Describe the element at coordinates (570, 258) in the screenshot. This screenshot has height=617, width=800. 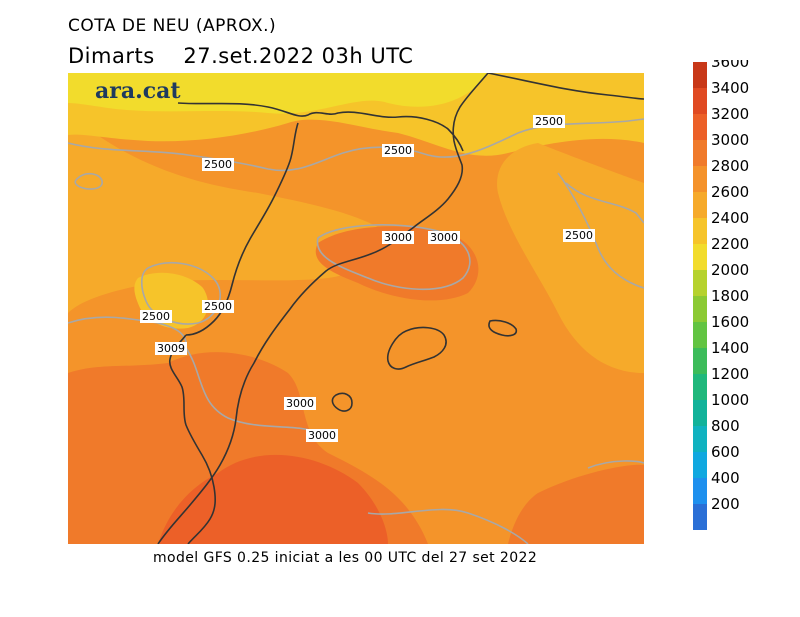
I see `field-2500-east` at that location.